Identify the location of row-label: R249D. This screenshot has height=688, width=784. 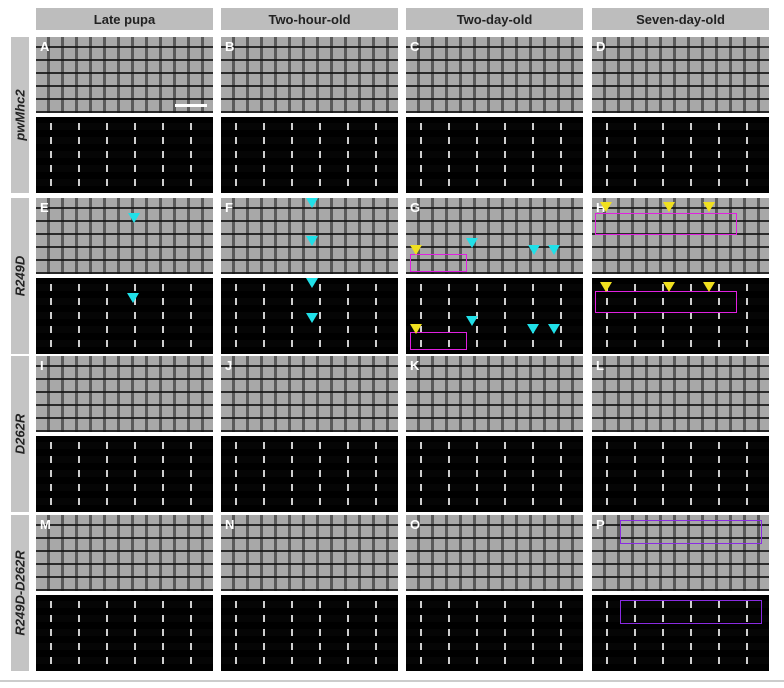
(20, 276).